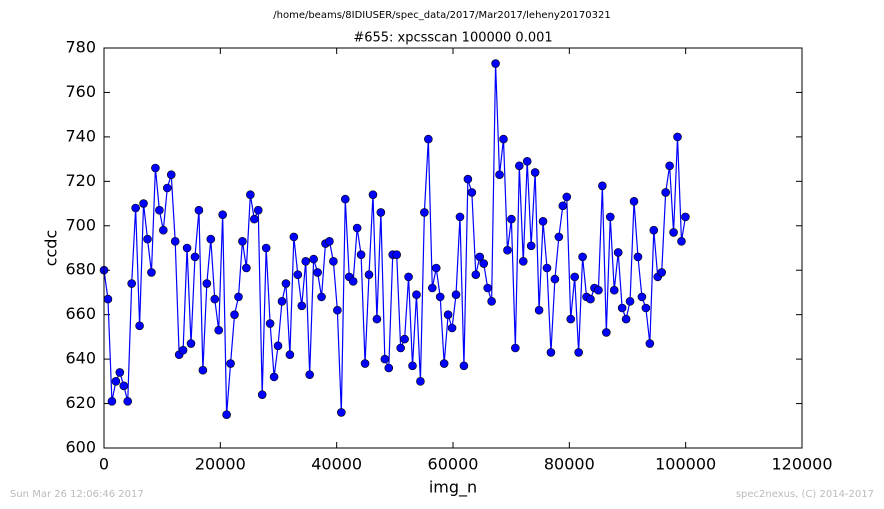 Image resolution: width=884 pixels, height=509 pixels. I want to click on credit: spec2nexus, (C) 2014-2017, so click(805, 494).